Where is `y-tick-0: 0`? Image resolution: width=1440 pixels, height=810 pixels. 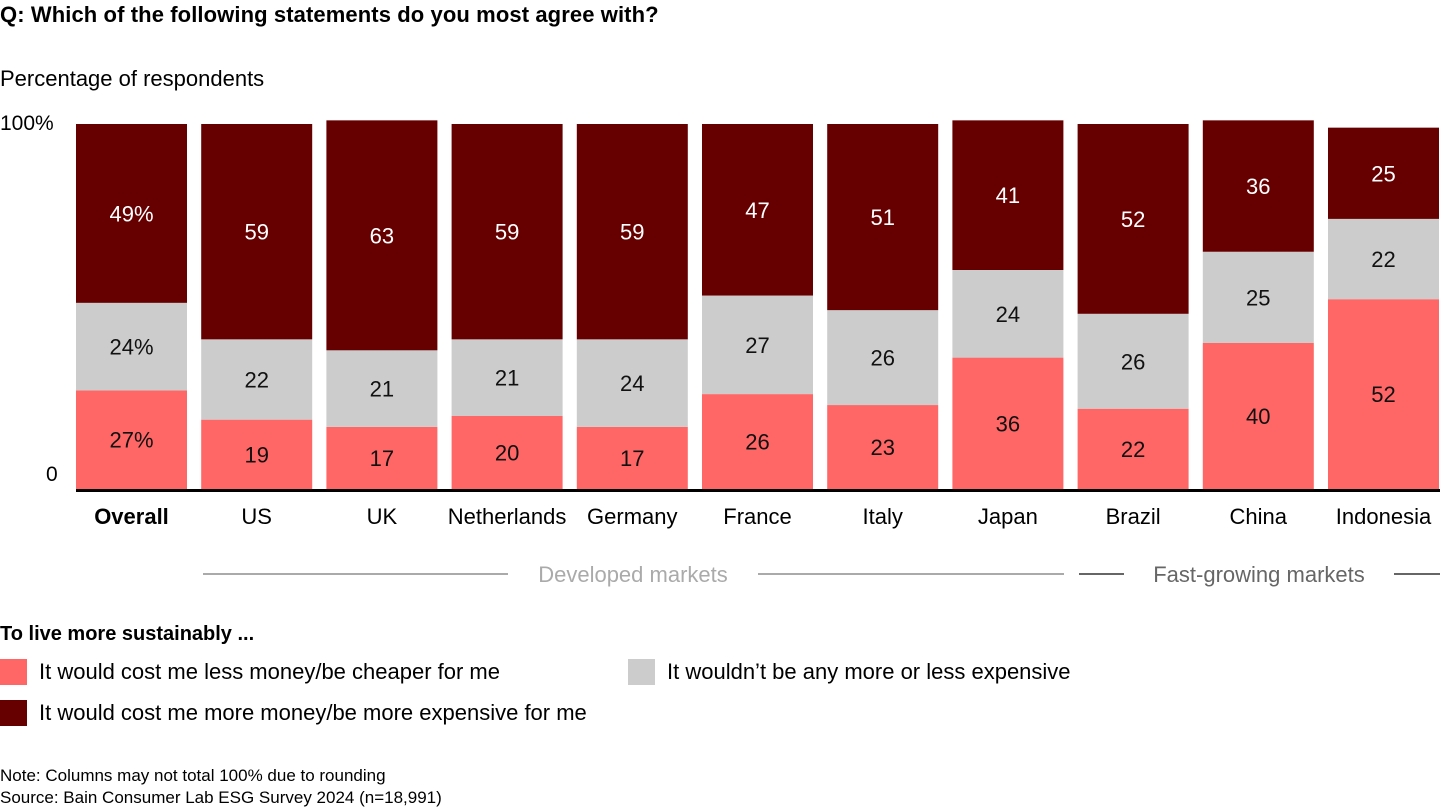 y-tick-0: 0 is located at coordinates (52, 474).